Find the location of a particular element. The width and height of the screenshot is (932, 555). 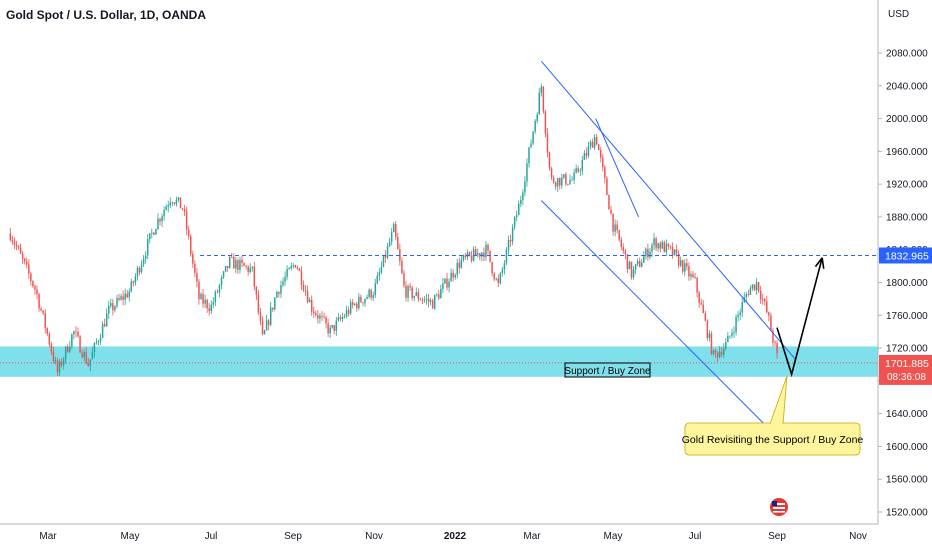

us-flag-icon is located at coordinates (779, 507).